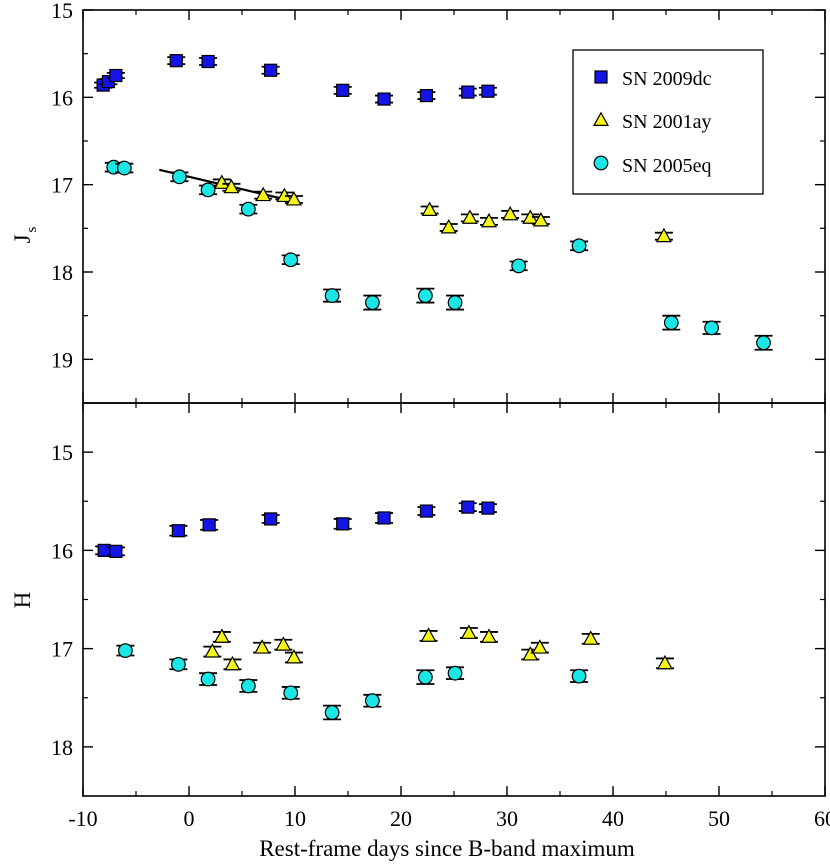 Image resolution: width=830 pixels, height=865 pixels. What do you see at coordinates (62, 649) in the screenshot?
I see `y-tick-label: 17` at bounding box center [62, 649].